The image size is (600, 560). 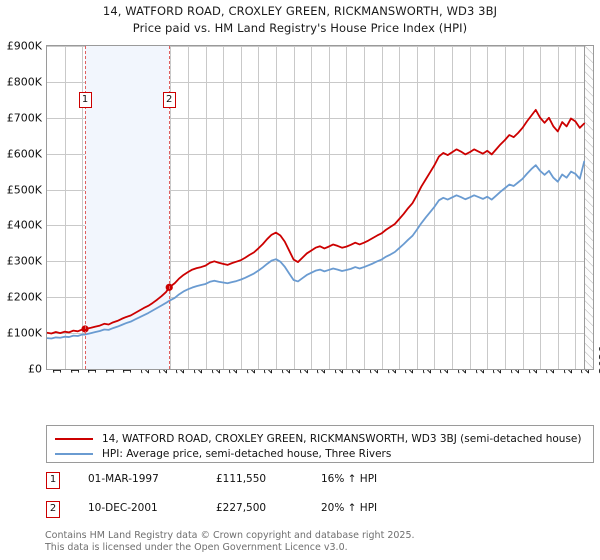 What do you see at coordinates (85, 100) in the screenshot?
I see `marker-box-1: 1` at bounding box center [85, 100].